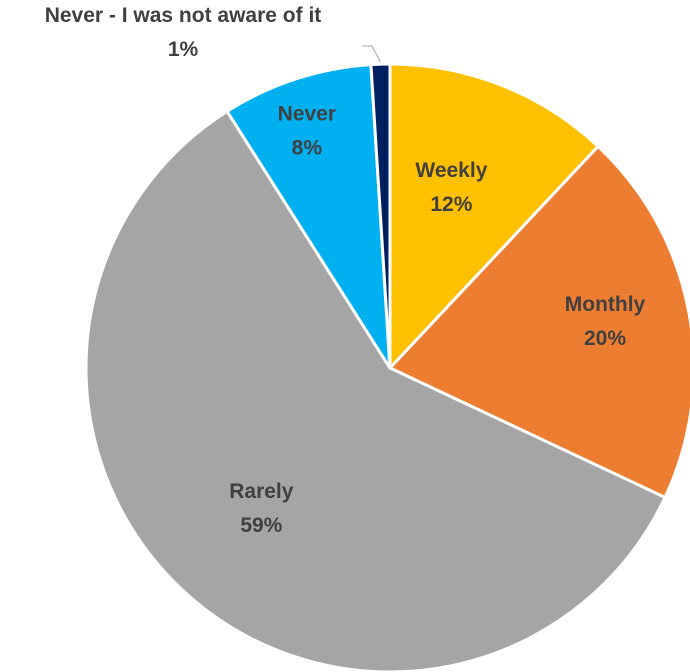 The width and height of the screenshot is (690, 672). Describe the element at coordinates (451, 204) in the screenshot. I see `data-label-percent-weekly: 12%` at that location.